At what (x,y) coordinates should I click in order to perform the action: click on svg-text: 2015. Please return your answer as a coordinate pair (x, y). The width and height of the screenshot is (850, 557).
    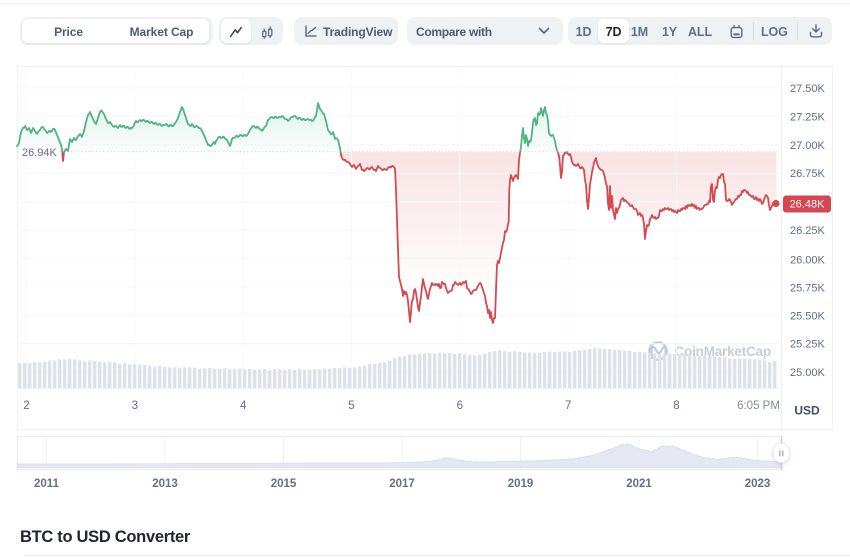
    Looking at the image, I should click on (284, 484).